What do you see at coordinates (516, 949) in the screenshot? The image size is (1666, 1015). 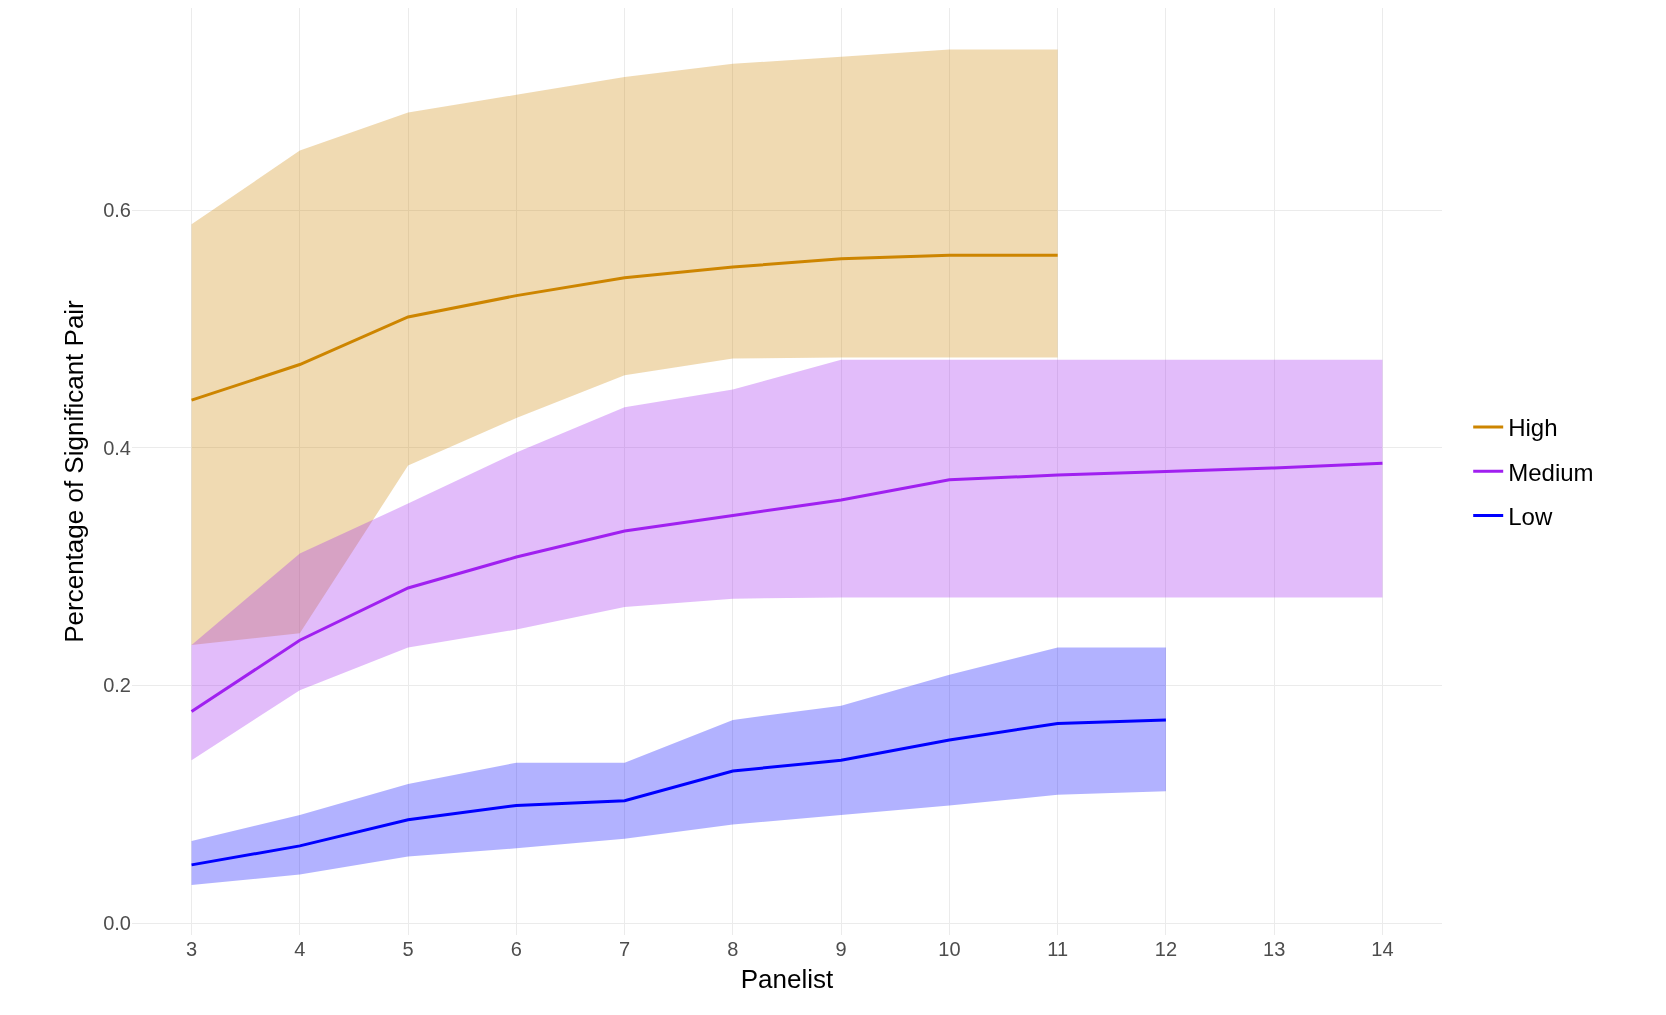 I see `x-tick-label: 6` at bounding box center [516, 949].